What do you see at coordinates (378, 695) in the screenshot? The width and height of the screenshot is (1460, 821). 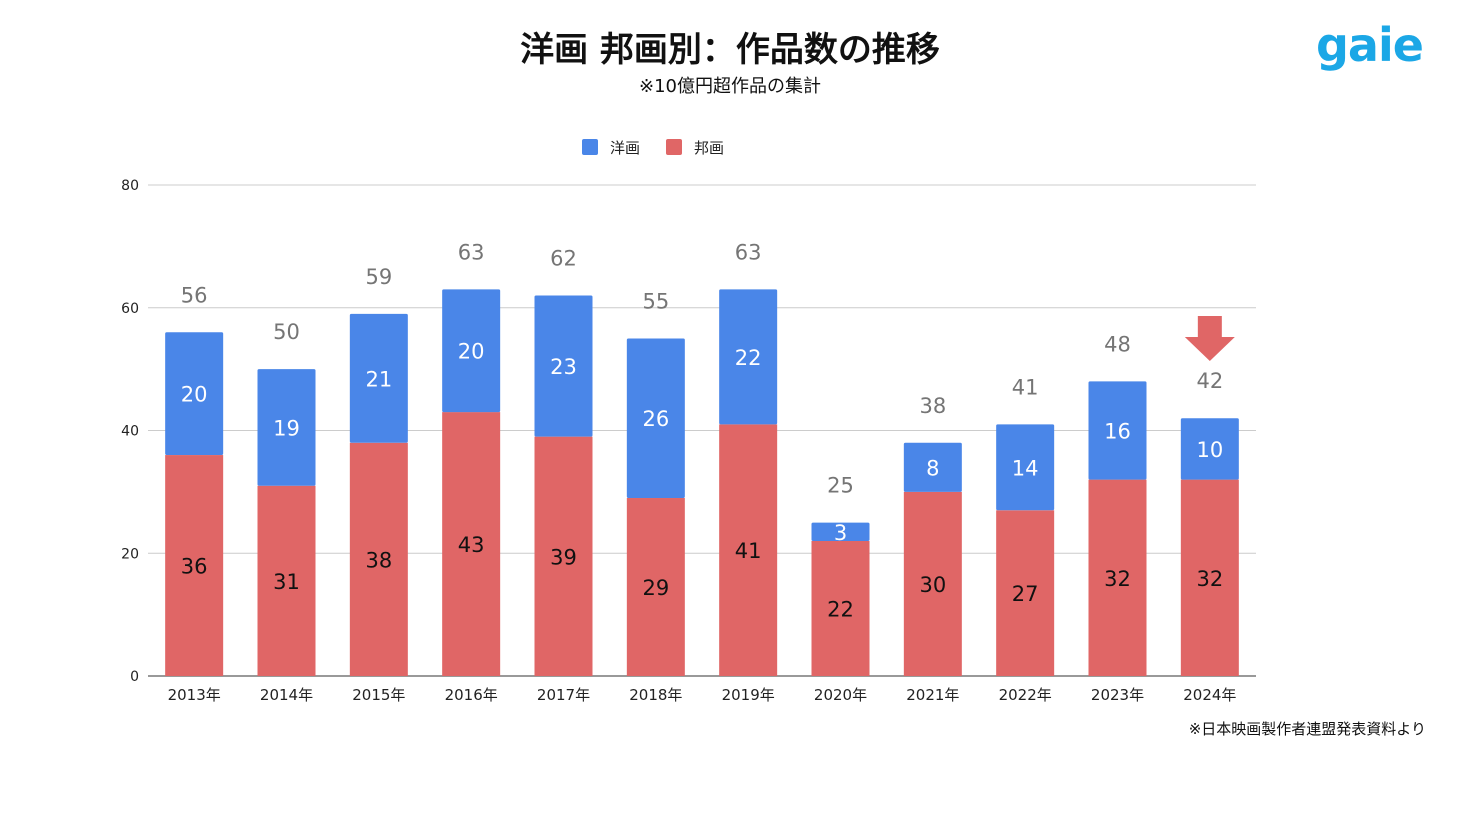 I see `x-tick-label: 2015年` at bounding box center [378, 695].